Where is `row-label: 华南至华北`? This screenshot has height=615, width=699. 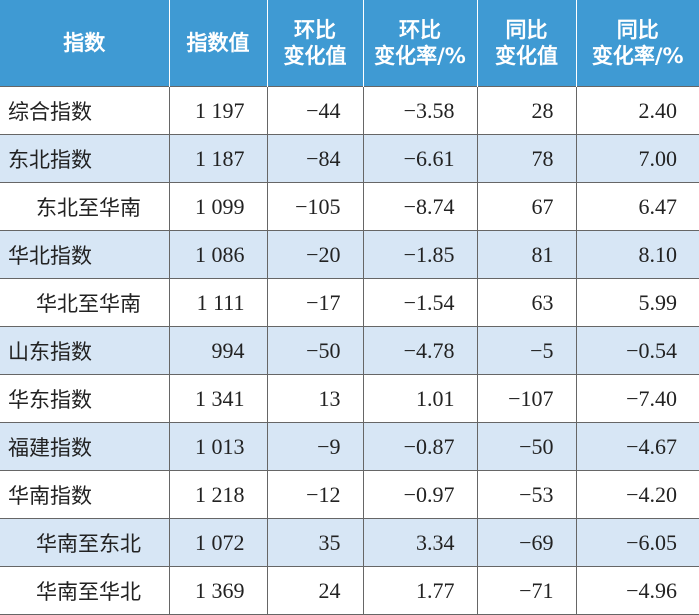 row-label: 华南至华北 is located at coordinates (85, 590).